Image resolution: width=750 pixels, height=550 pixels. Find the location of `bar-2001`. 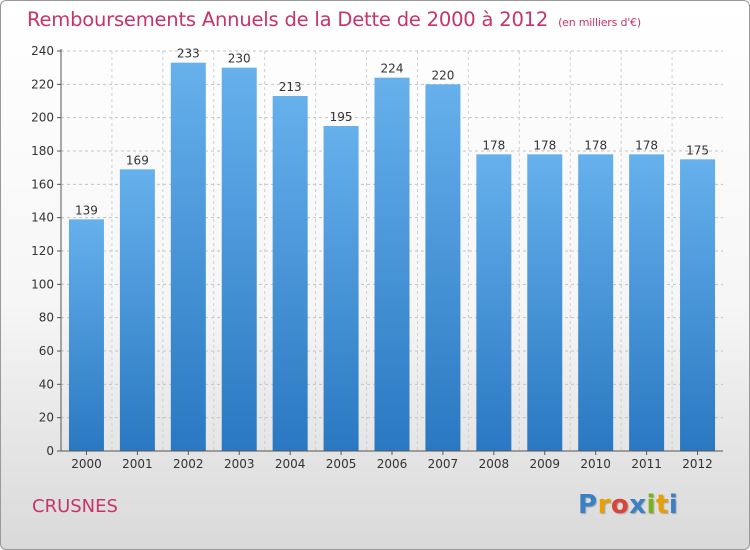

bar-2001 is located at coordinates (137, 310).